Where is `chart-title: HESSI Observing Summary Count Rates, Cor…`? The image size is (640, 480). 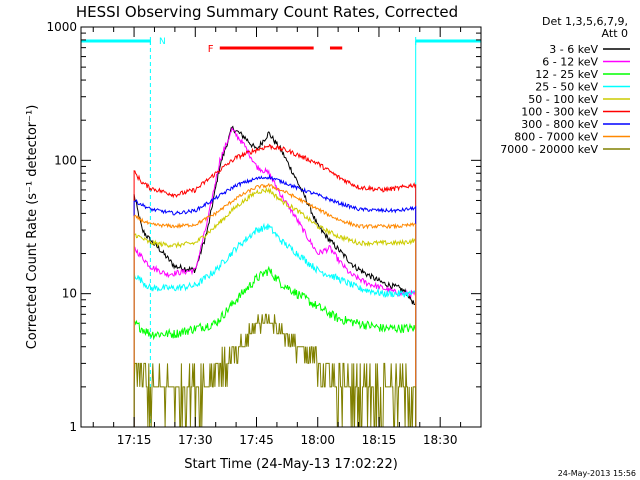
chart-title: HESSI Observing Summary Count Rates, Cor… is located at coordinates (267, 12).